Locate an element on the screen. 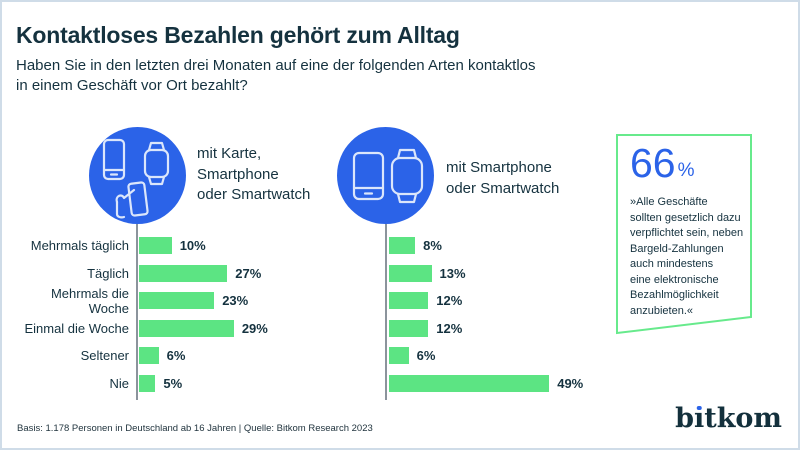 Image resolution: width=800 pixels, height=450 pixels. chart2-group-label: mit Smartphone oder Smartwatch is located at coordinates (503, 178).